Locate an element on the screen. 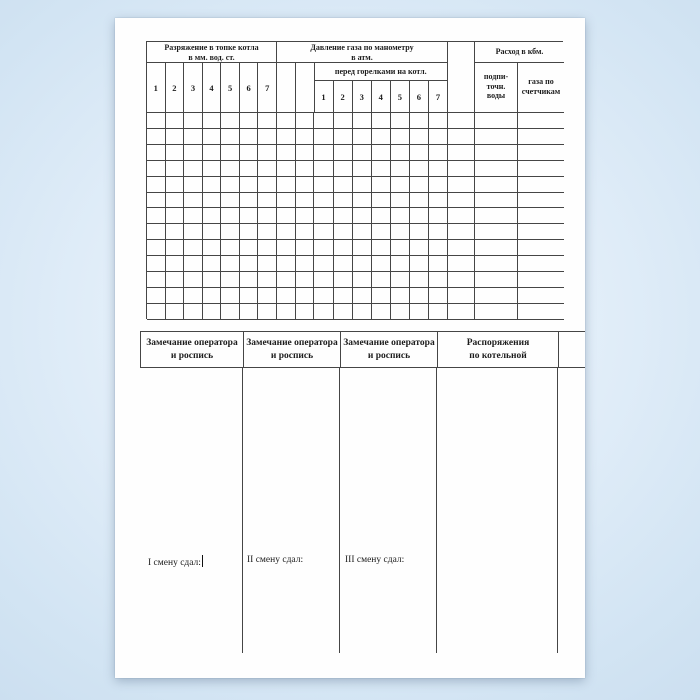  water-header-line2: точн. is located at coordinates (496, 86).